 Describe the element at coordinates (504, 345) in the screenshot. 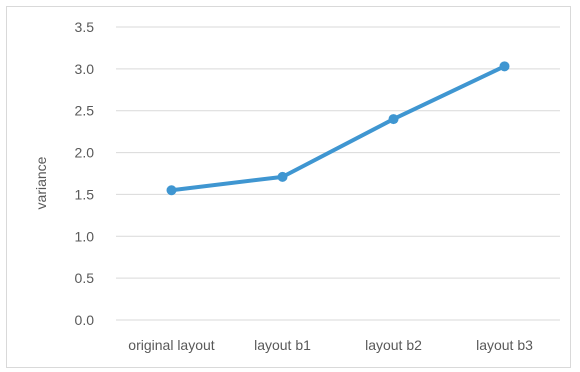

I see `x-tick-label: layout b3` at that location.